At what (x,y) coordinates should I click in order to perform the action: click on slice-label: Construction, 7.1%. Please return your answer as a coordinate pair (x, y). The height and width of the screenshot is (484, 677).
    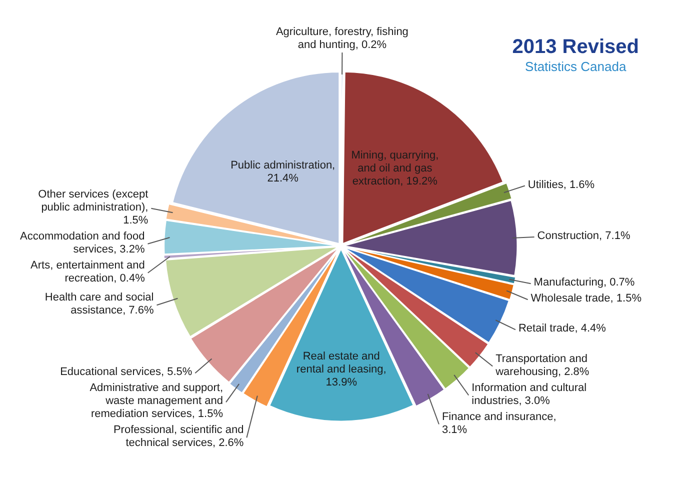
    Looking at the image, I should click on (583, 236).